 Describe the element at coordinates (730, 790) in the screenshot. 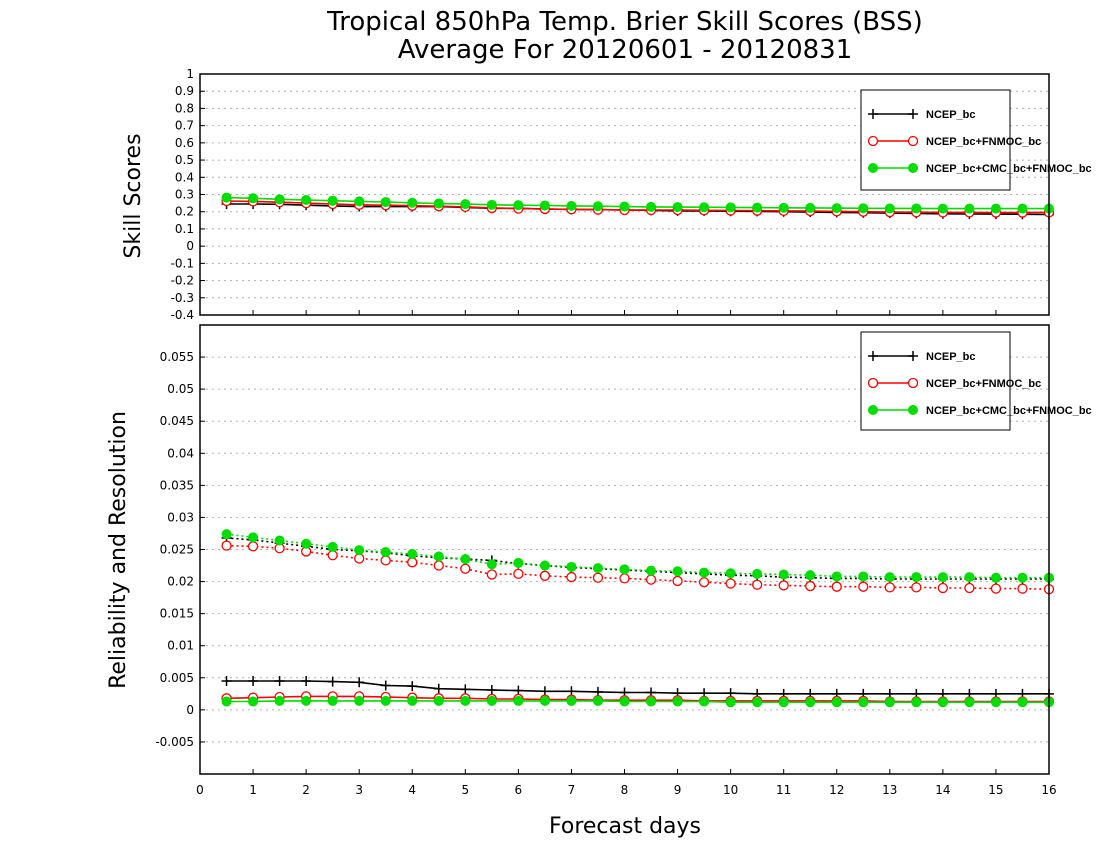

I see `x-tick-label: 10` at that location.